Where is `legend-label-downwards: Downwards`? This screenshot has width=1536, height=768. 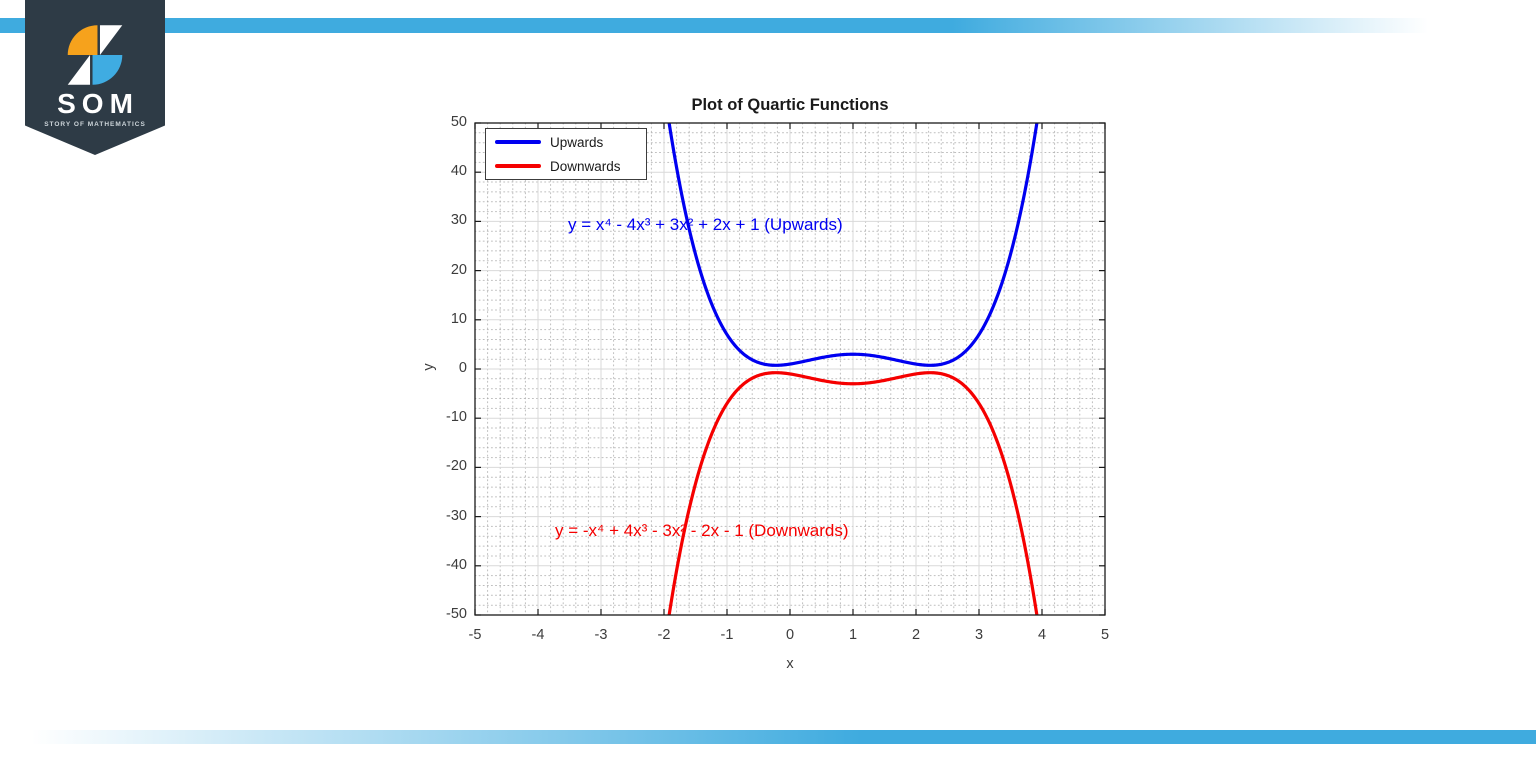 legend-label-downwards: Downwards is located at coordinates (585, 166).